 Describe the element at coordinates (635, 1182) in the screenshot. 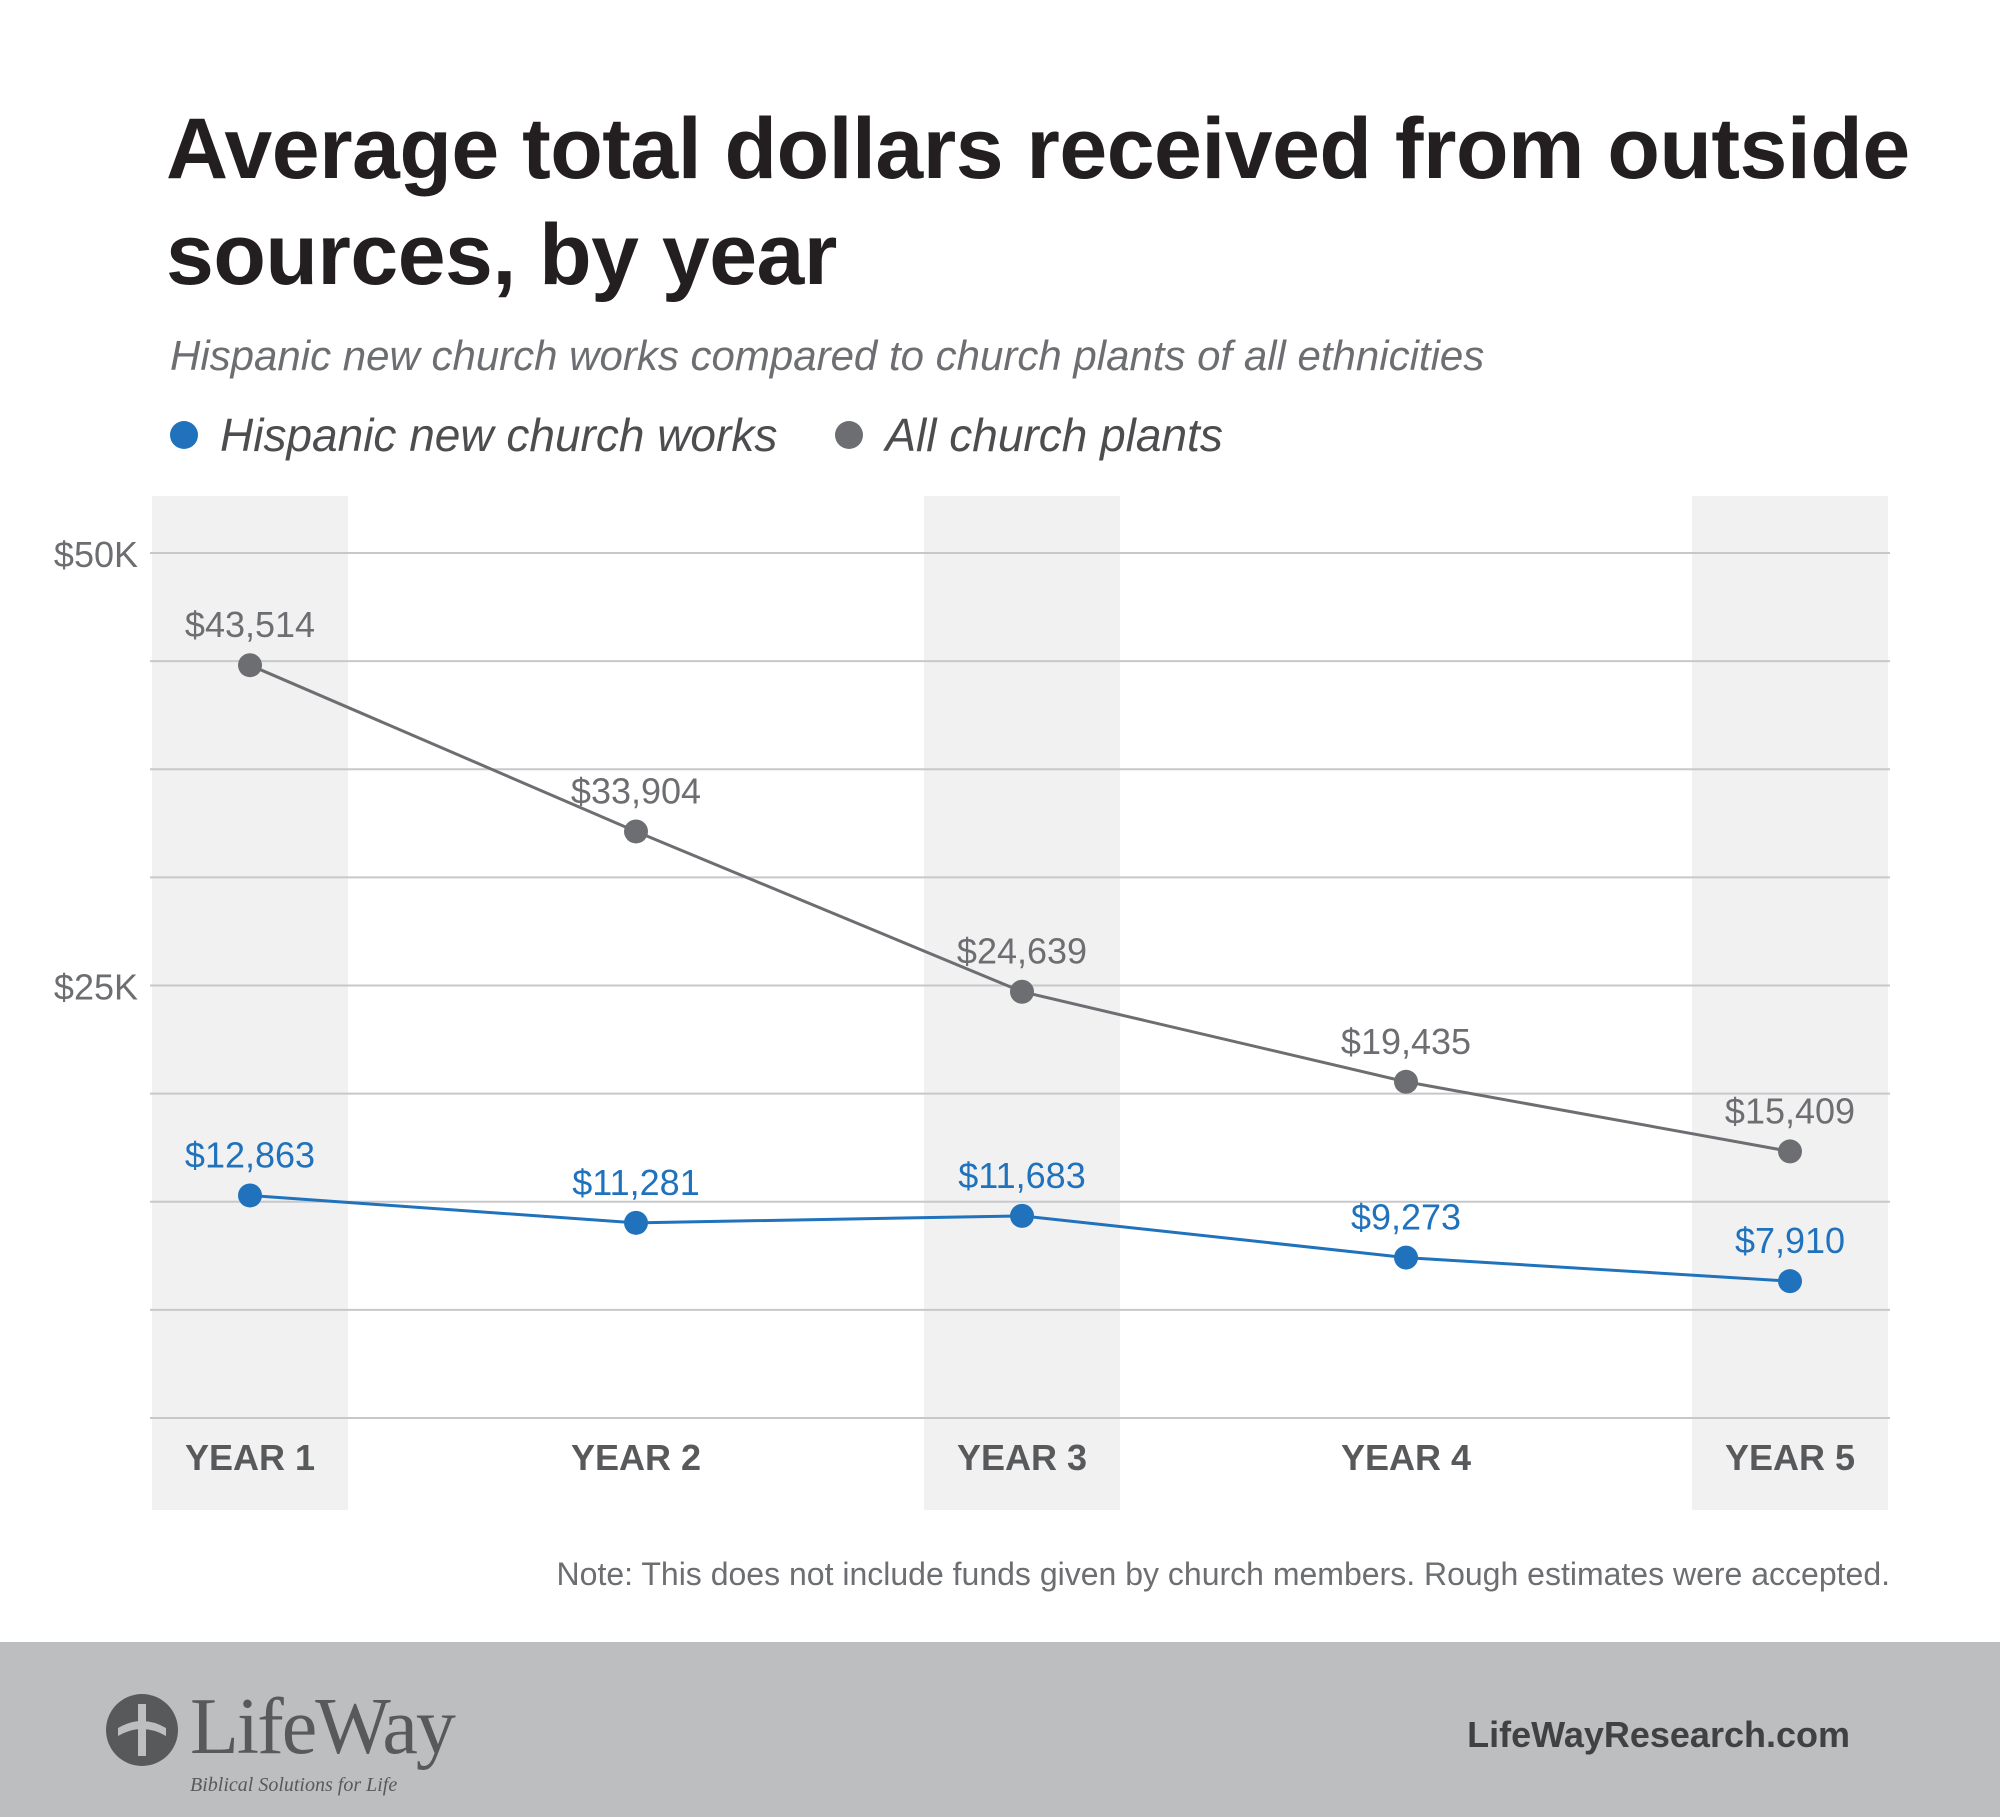

I see `data-label: $11,281` at that location.